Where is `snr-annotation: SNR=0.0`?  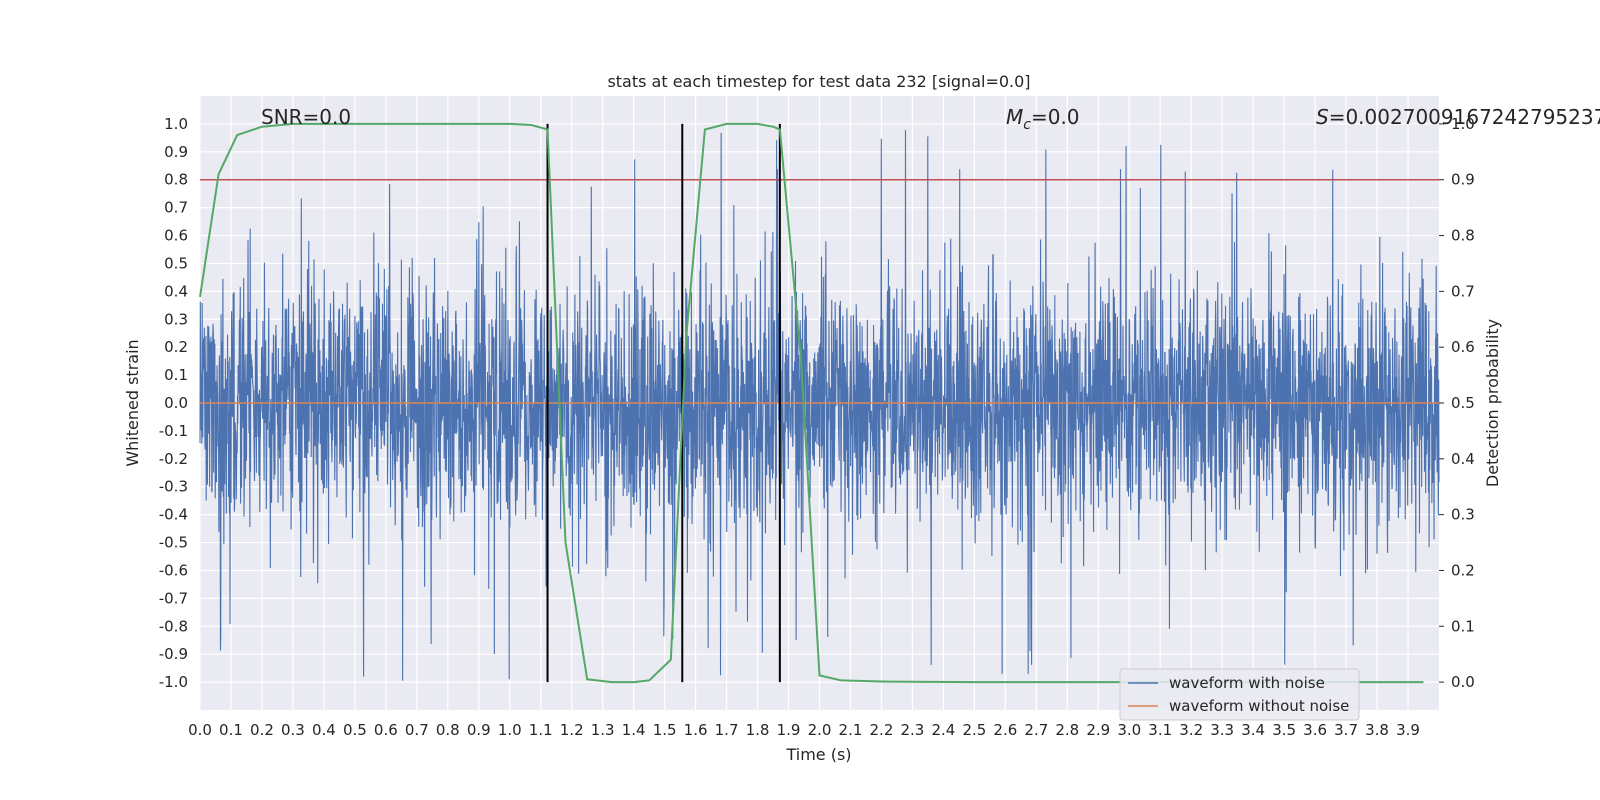
snr-annotation: SNR=0.0 is located at coordinates (306, 117).